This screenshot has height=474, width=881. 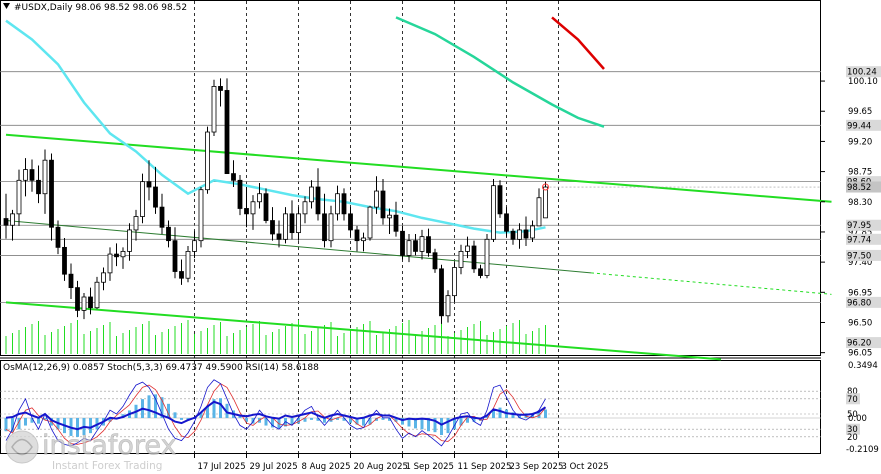 I want to click on x-tick-label: 29 Jul 2025, so click(x=274, y=467).